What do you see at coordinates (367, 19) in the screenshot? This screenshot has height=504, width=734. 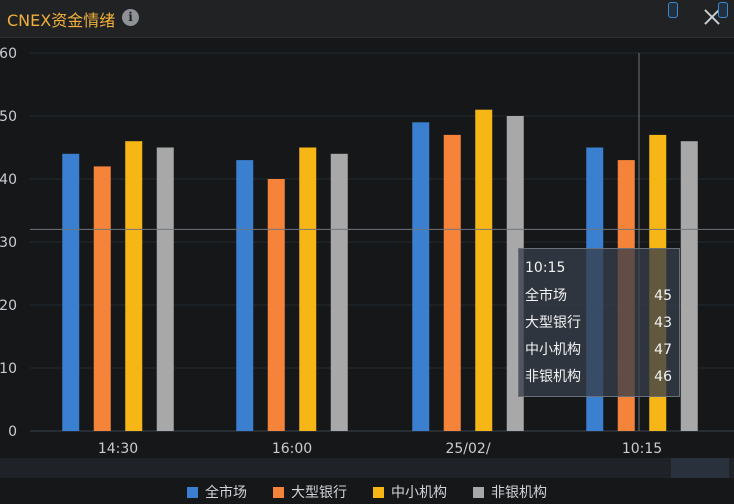 I see `panel-header: CNEX资金情绪 i` at bounding box center [367, 19].